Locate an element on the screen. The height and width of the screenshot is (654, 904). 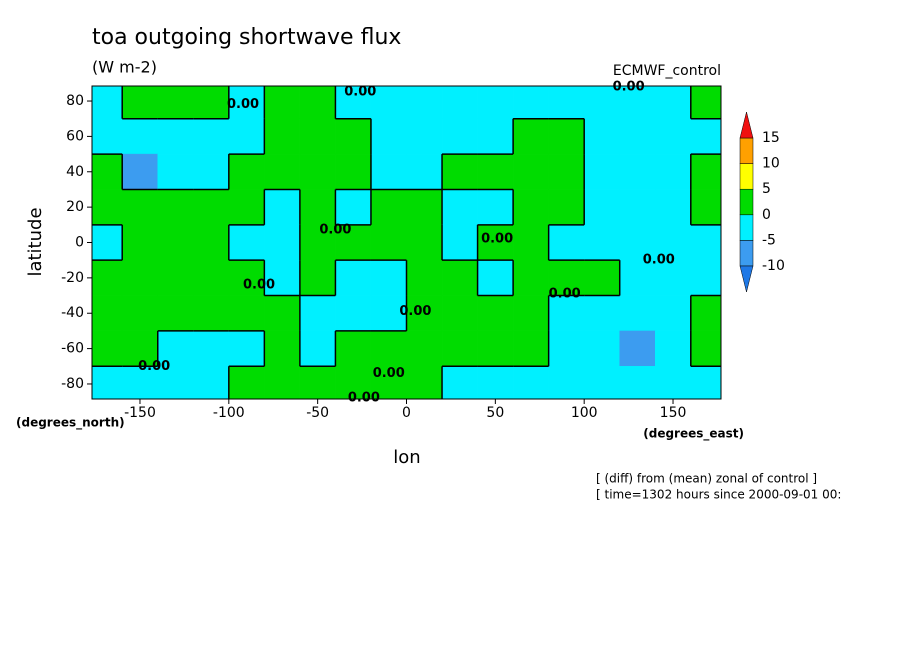
colorbar-over is located at coordinates (746, 125).